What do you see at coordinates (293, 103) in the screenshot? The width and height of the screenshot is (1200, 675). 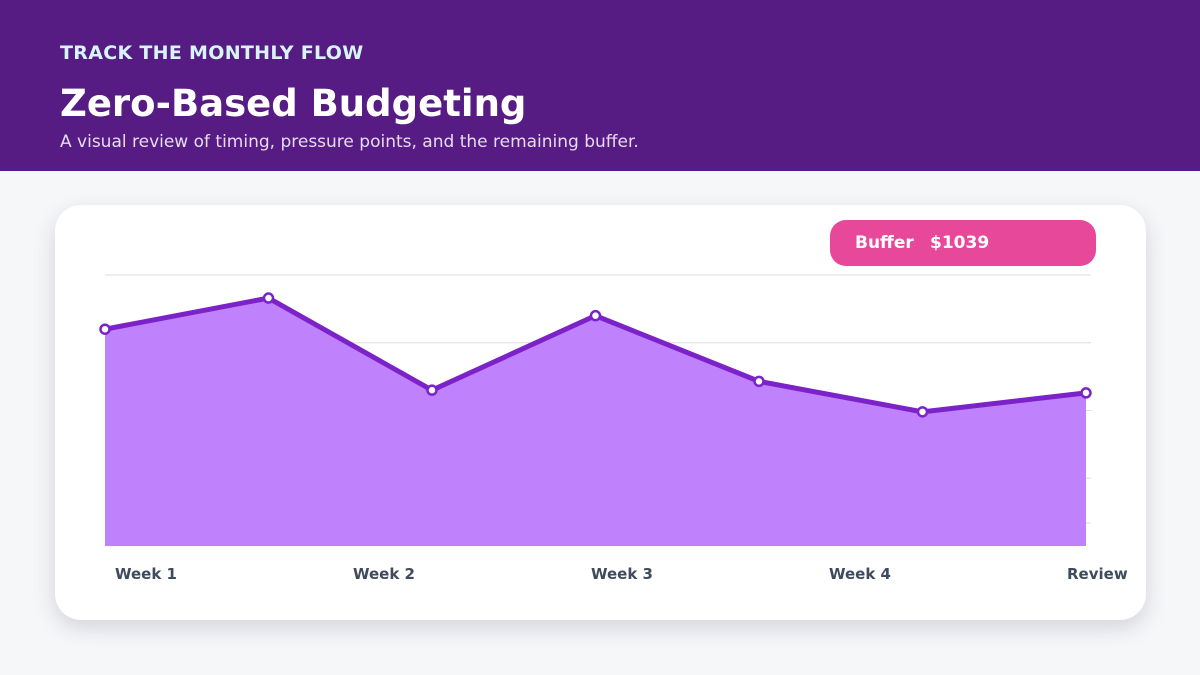 I see `page-title: Zero-Based Budgeting` at bounding box center [293, 103].